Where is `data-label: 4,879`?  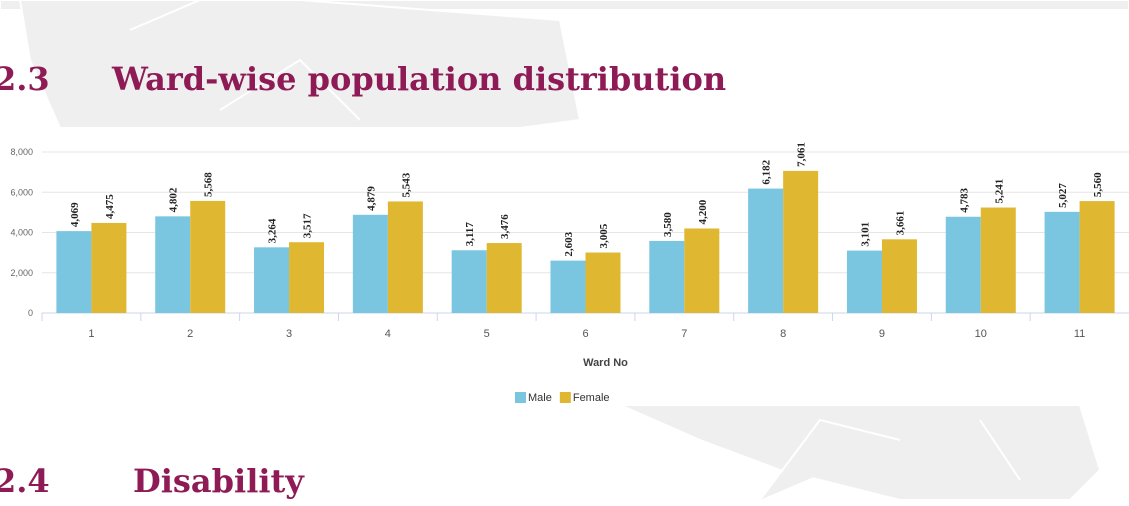 data-label: 4,879 is located at coordinates (371, 198).